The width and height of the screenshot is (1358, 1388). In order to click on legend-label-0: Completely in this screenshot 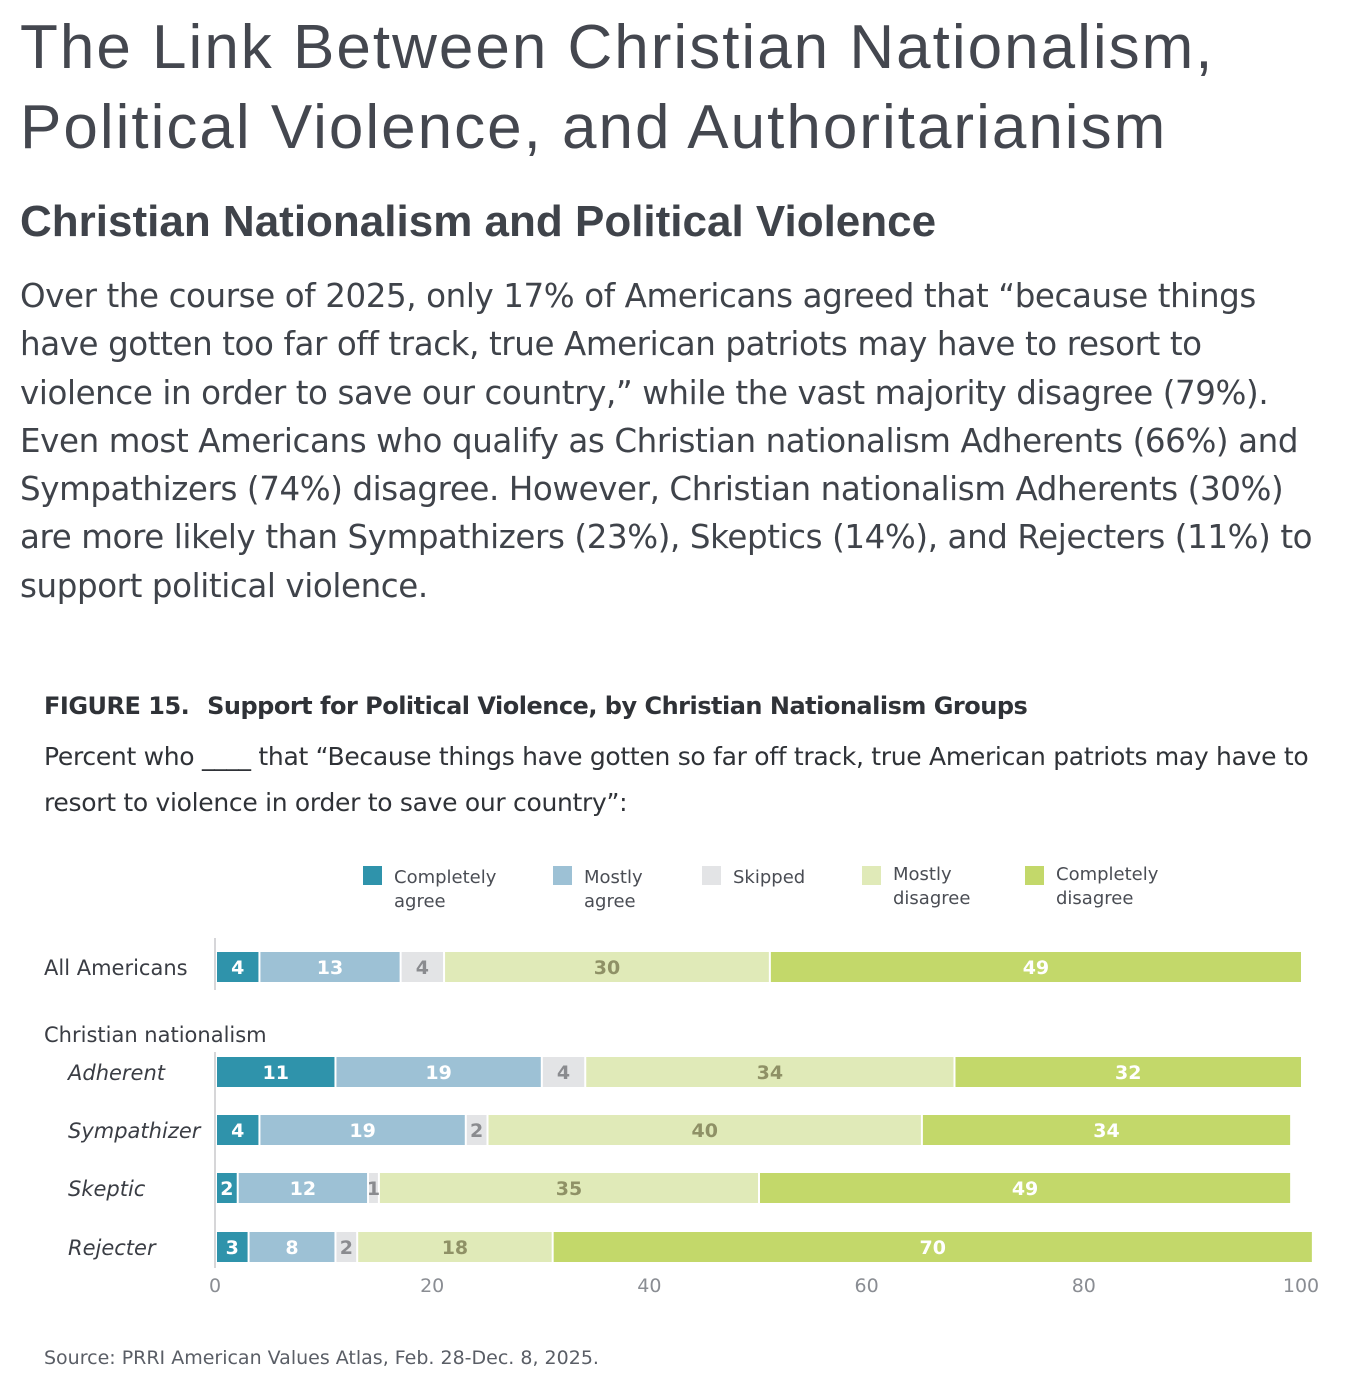, I will do `click(445, 877)`.